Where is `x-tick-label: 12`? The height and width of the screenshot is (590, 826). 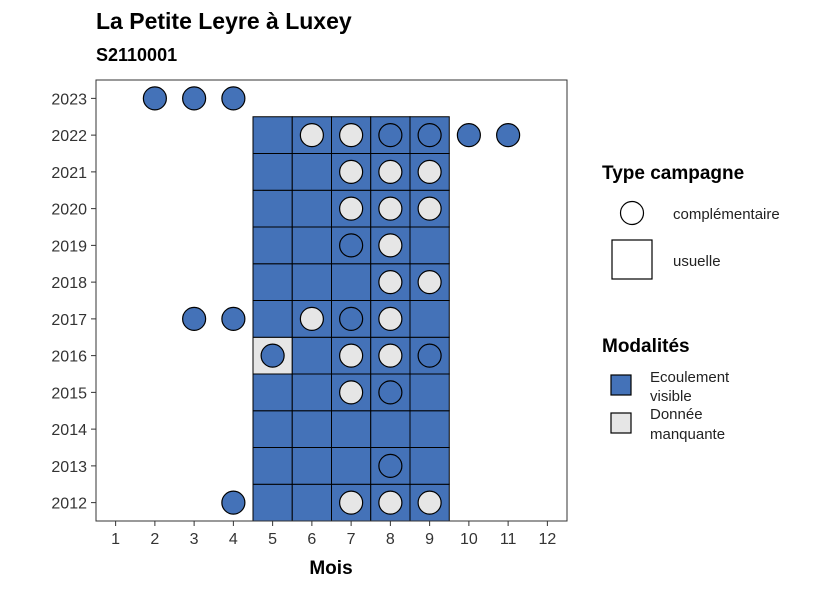 x-tick-label: 12 is located at coordinates (547, 539).